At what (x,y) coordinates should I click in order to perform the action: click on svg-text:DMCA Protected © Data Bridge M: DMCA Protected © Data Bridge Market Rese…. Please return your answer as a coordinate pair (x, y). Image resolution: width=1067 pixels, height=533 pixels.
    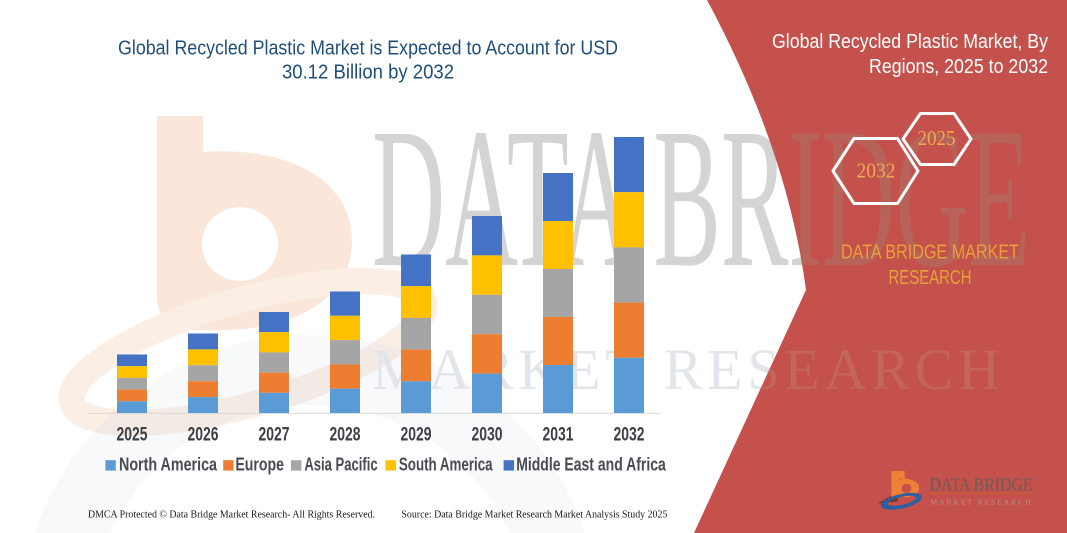
    Looking at the image, I should click on (231, 515).